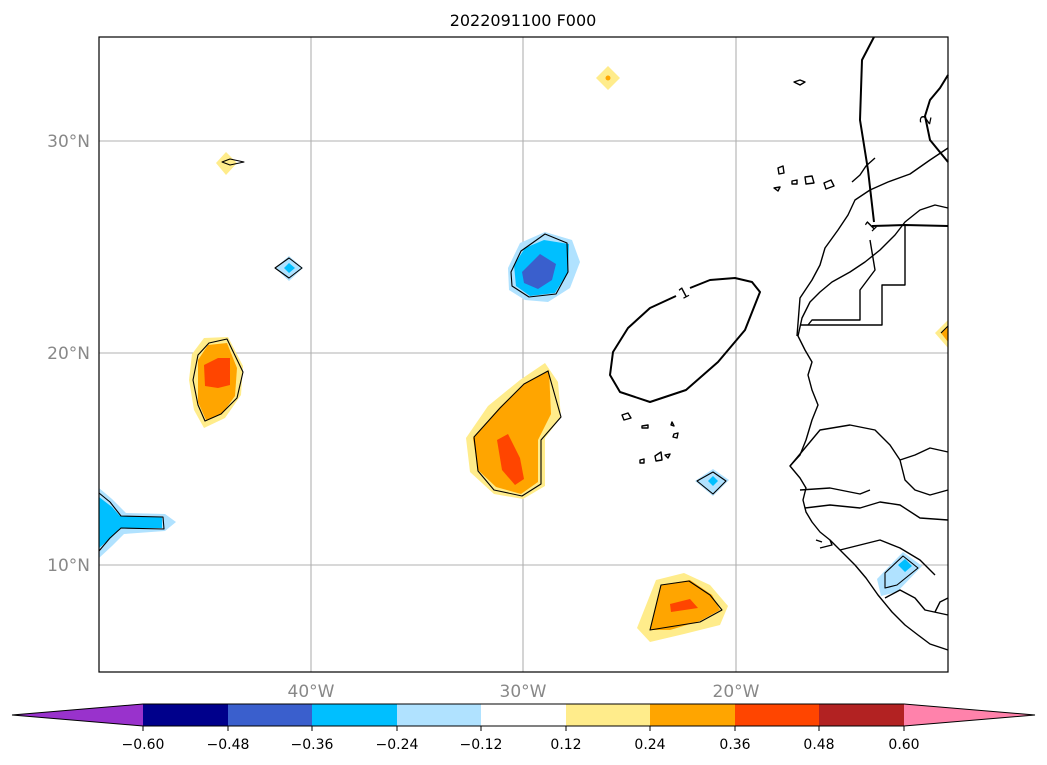 The height and width of the screenshot is (765, 1047). I want to click on positive-spot-east-edge-core, so click(944, 334).